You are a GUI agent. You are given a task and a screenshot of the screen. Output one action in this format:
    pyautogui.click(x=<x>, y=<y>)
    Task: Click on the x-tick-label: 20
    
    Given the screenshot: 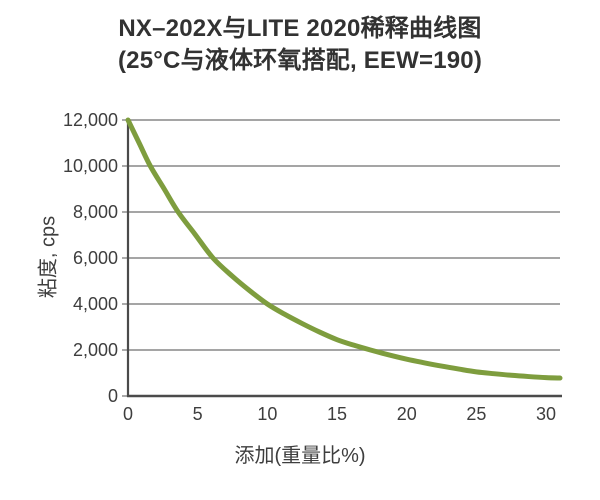 What is the action you would take?
    pyautogui.click(x=406, y=414)
    